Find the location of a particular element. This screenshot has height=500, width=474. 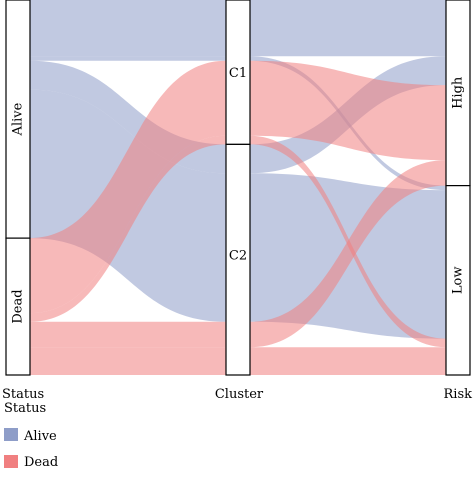

axis-label-status: Status is located at coordinates (23, 394).